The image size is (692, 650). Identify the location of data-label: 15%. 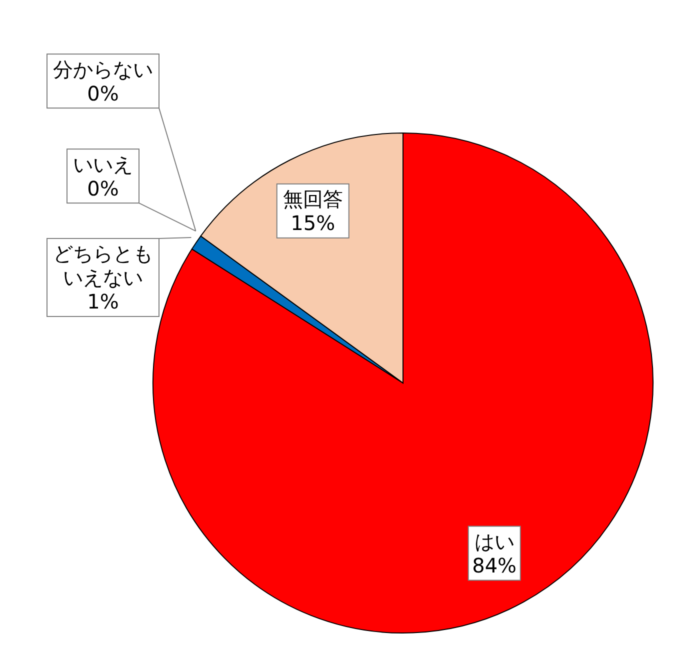
(313, 223).